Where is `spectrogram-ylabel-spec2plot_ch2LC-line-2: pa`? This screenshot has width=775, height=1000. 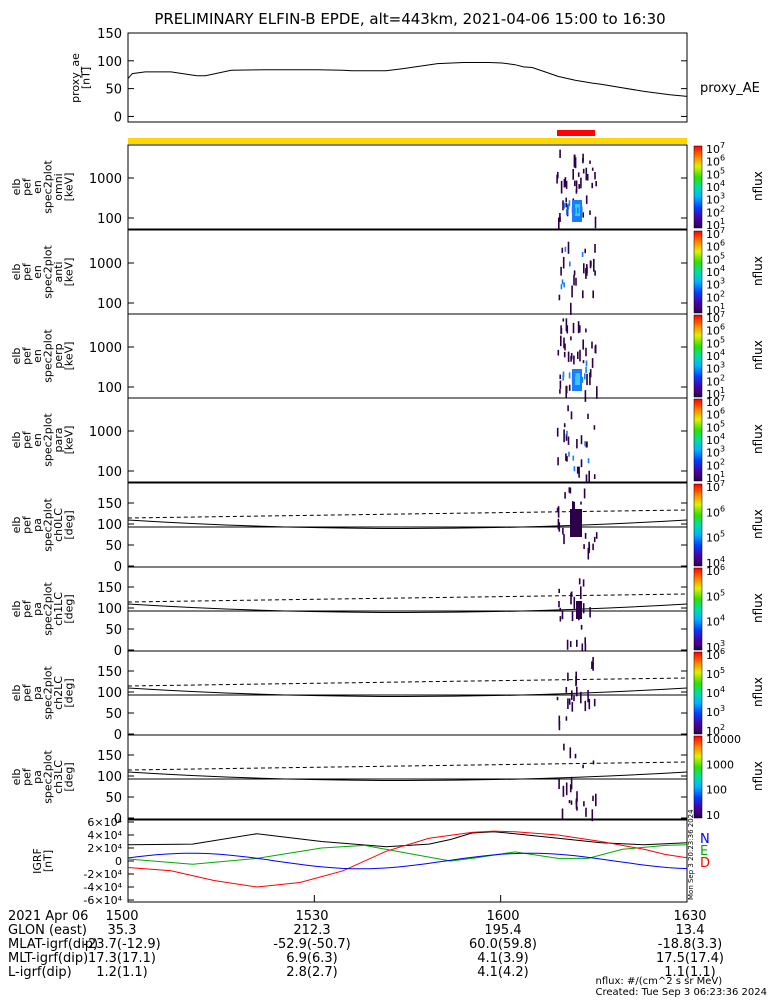 spectrogram-ylabel-spec2plot_ch2LC-line-2: pa is located at coordinates (37, 693).